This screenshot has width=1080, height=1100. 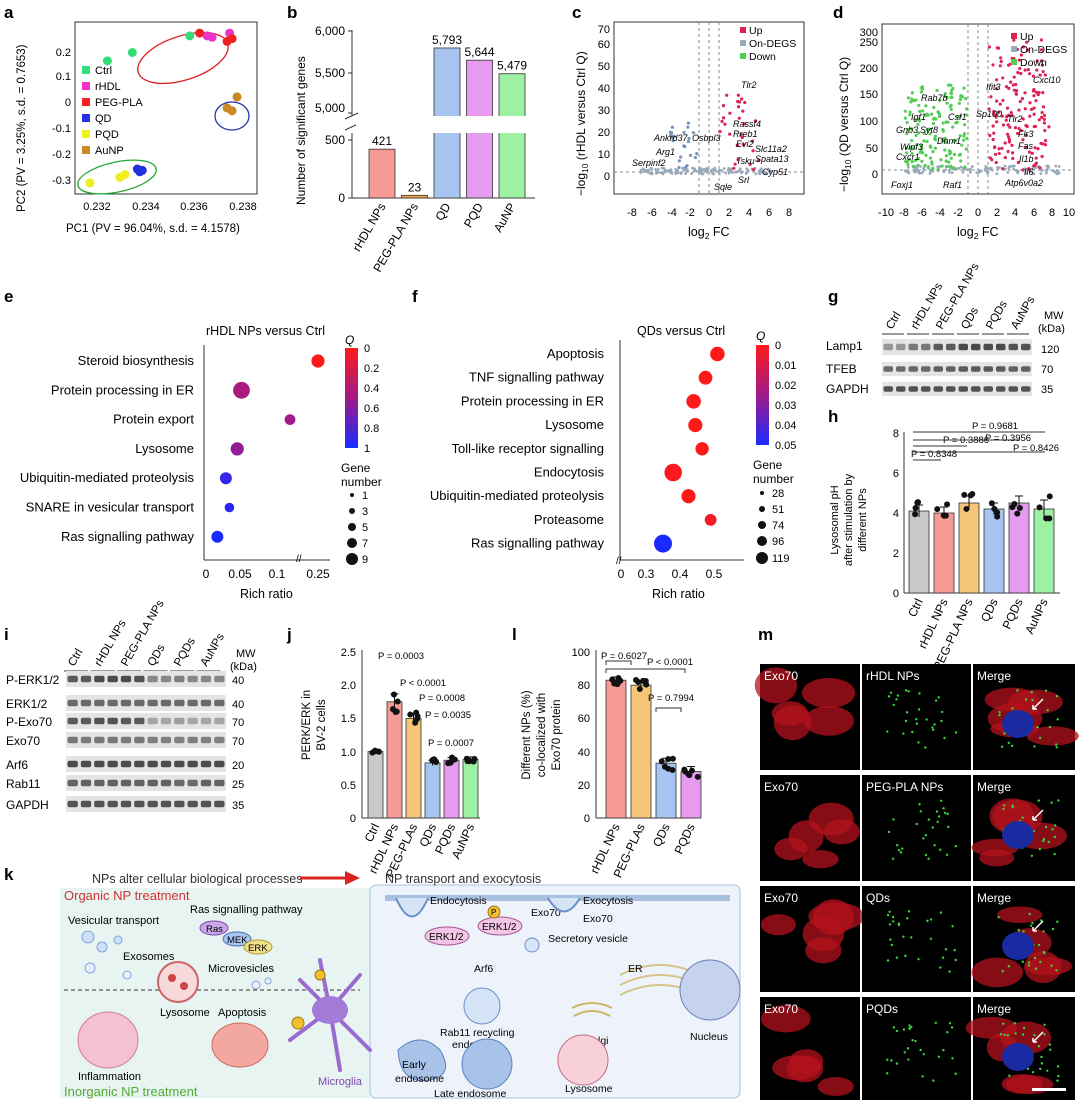 What do you see at coordinates (957, 369) in the screenshot?
I see `tfeb-blot-strip` at bounding box center [957, 369].